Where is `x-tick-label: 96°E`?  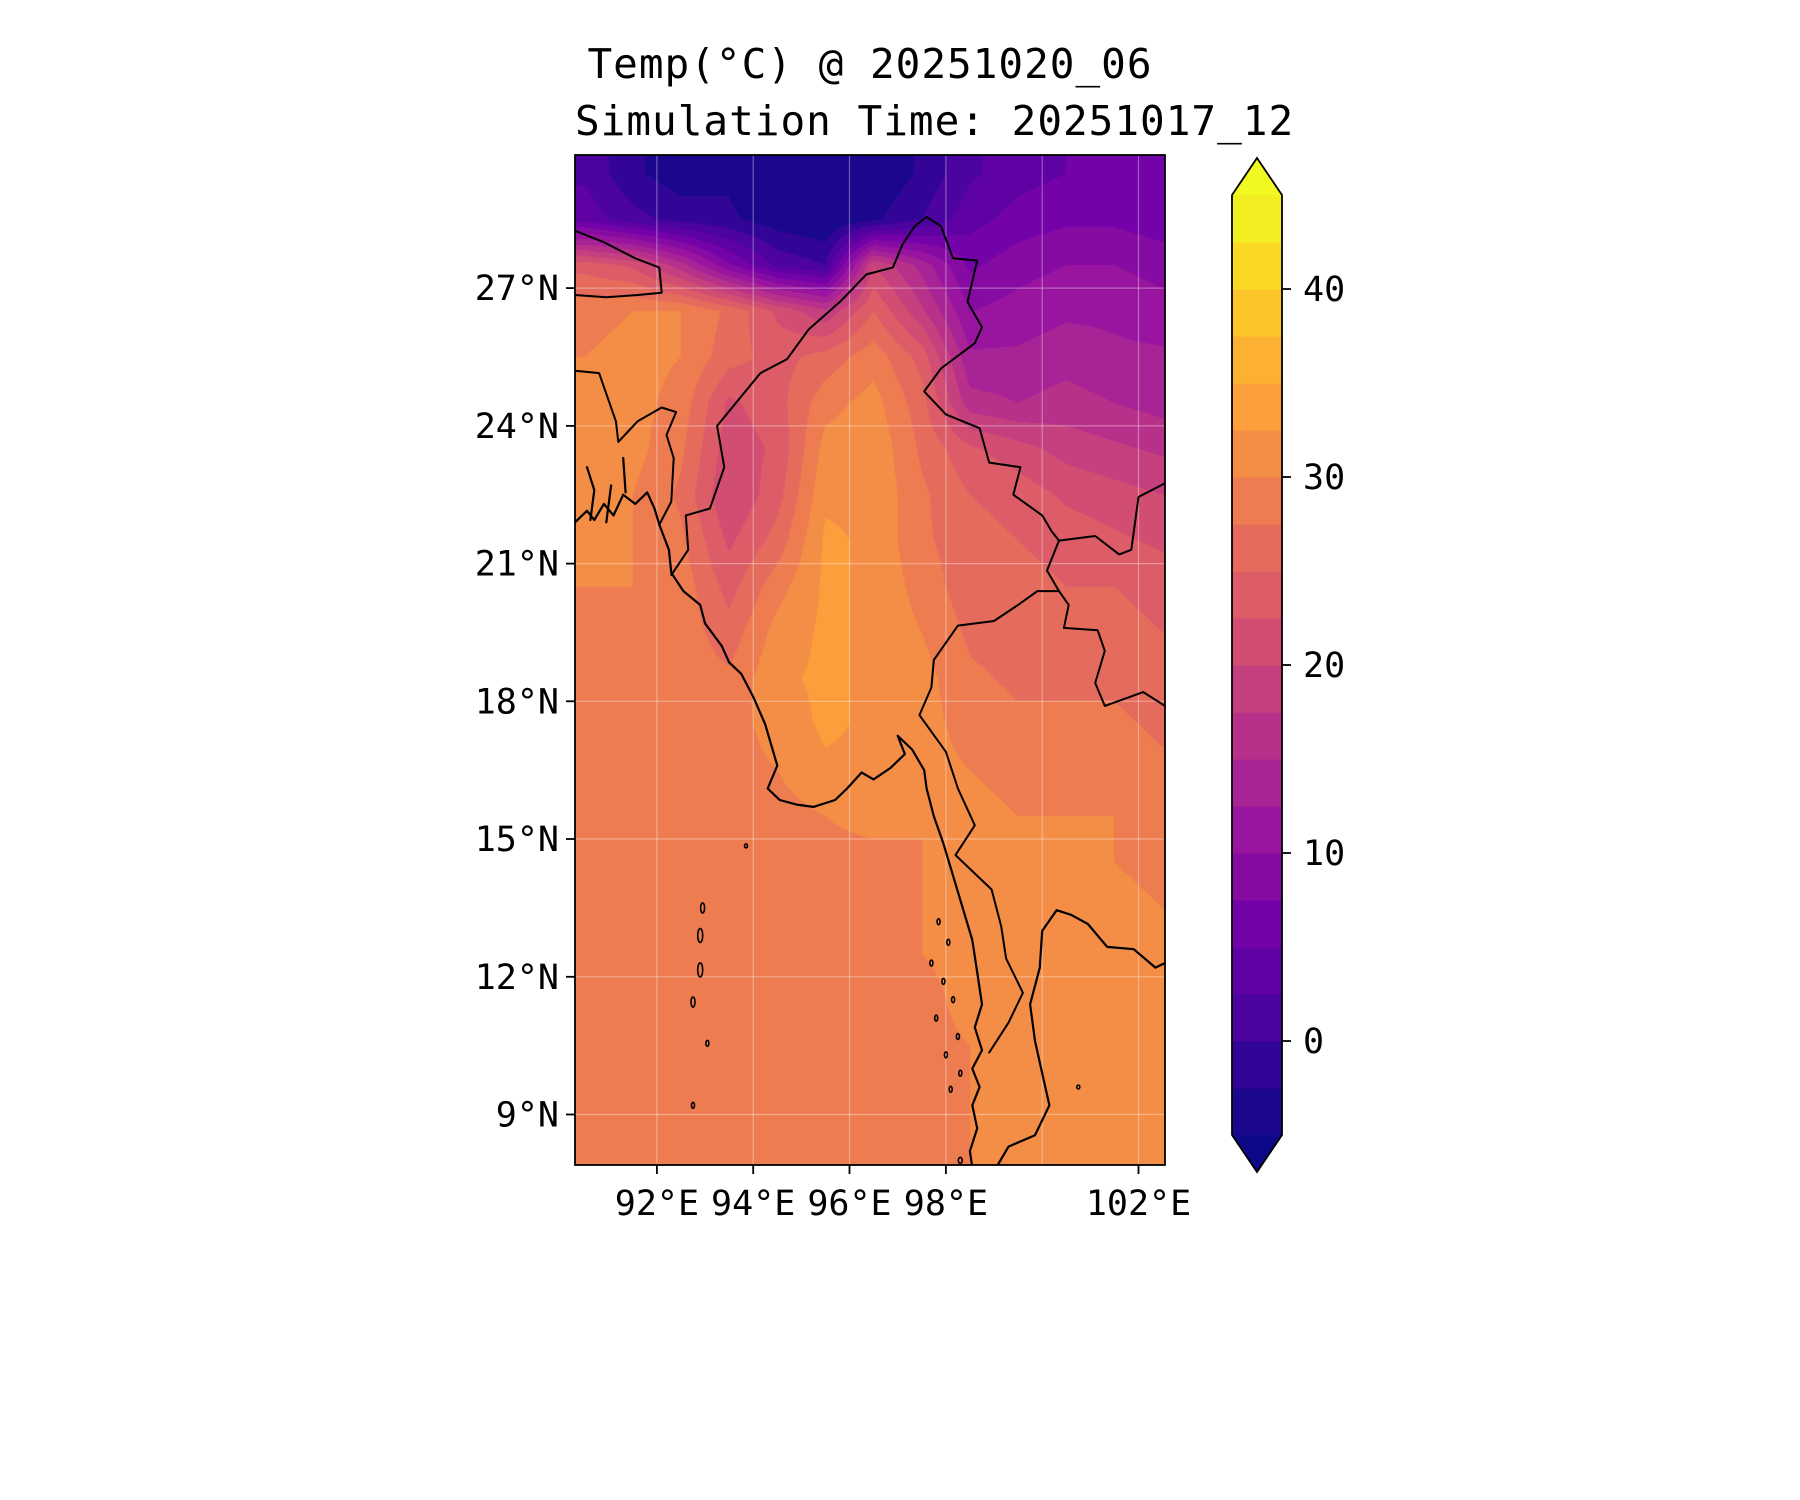 x-tick-label: 96°E is located at coordinates (849, 1204).